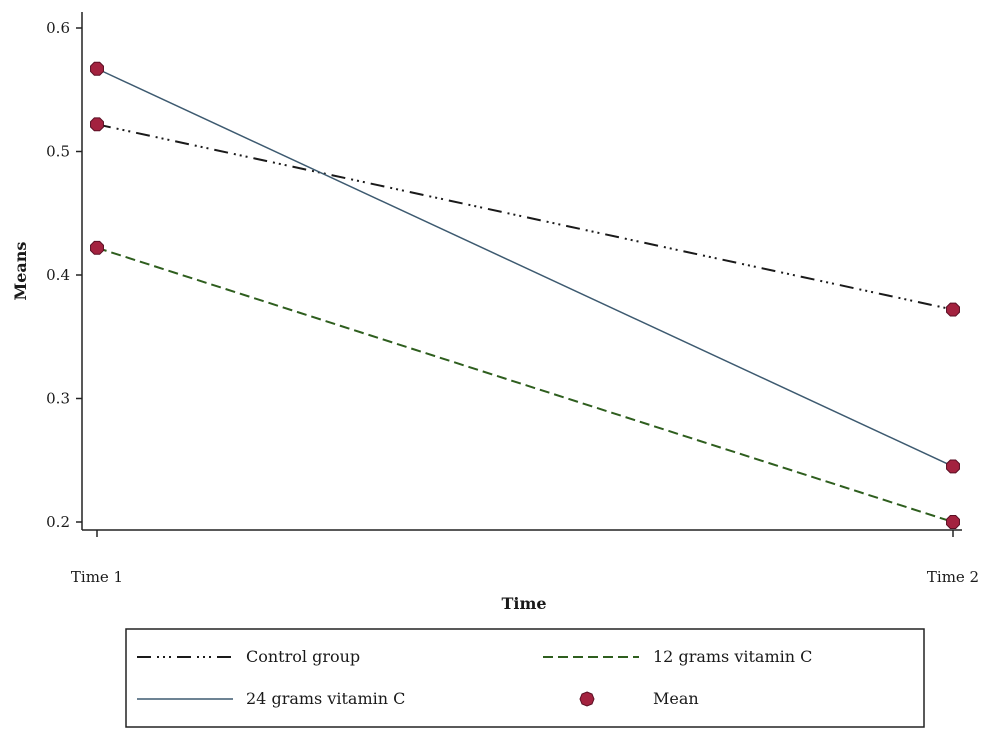  Describe the element at coordinates (953, 577) in the screenshot. I see `x-tick-label: Time 2` at that location.